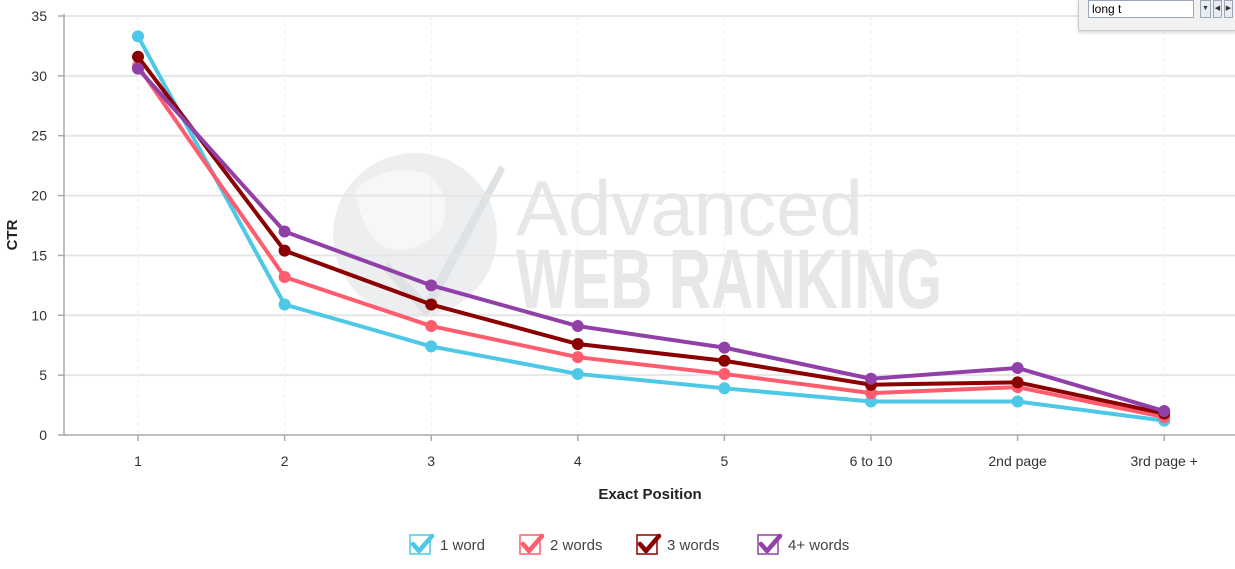 This screenshot has height=569, width=1235. What do you see at coordinates (39, 76) in the screenshot?
I see `y-tick-label: 30` at bounding box center [39, 76].